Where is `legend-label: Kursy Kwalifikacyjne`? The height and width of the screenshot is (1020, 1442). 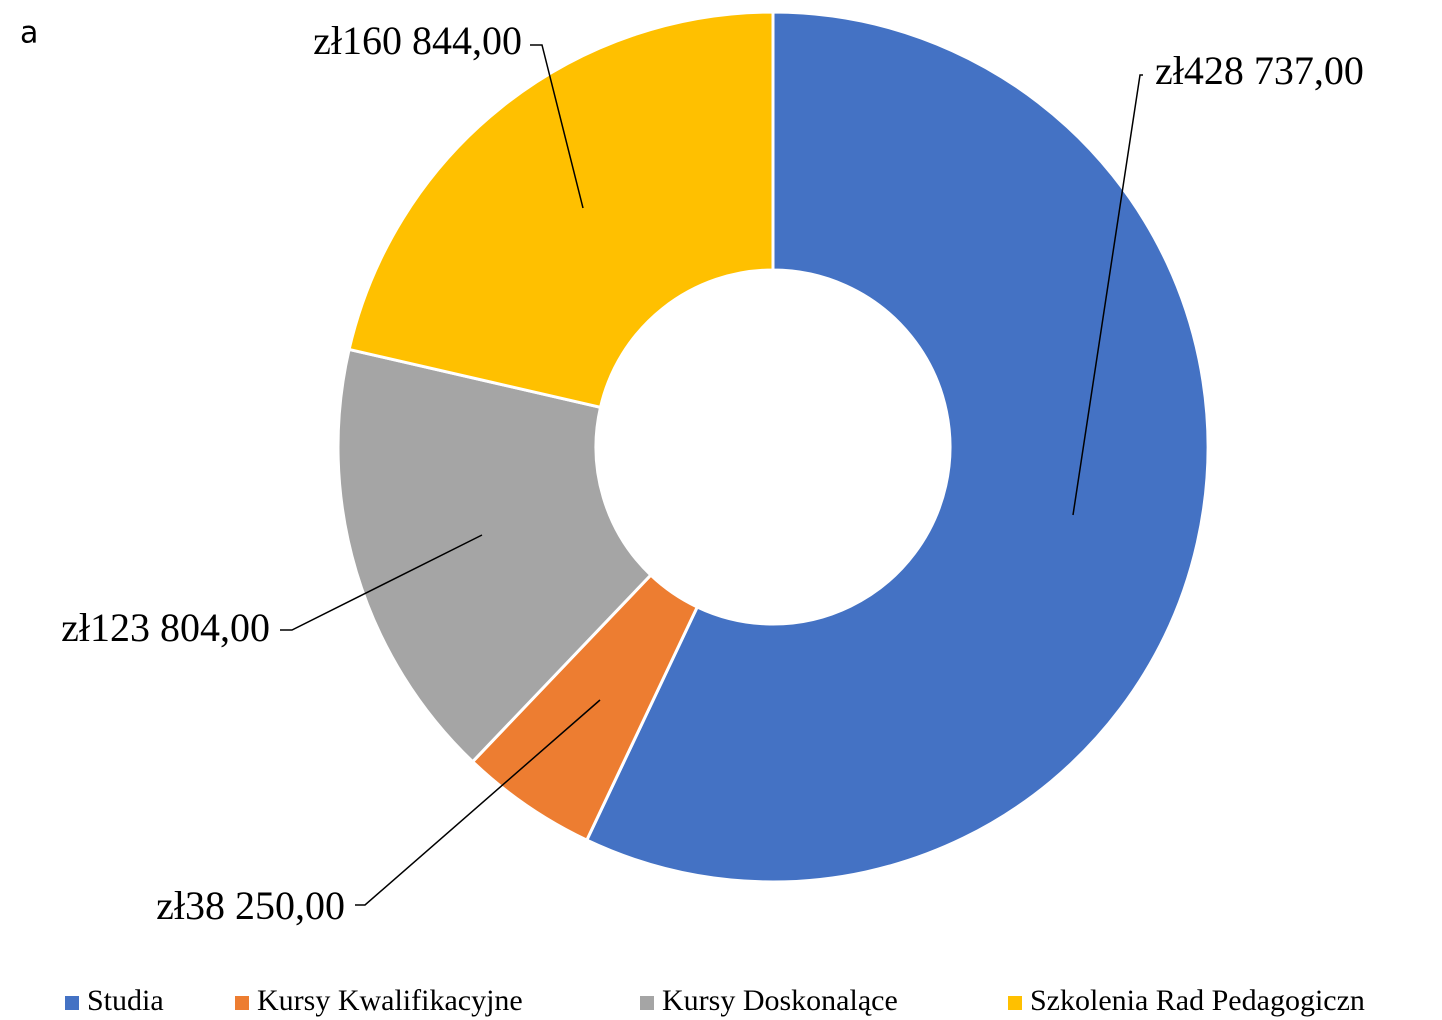
legend-label: Kursy Kwalifikacyjne is located at coordinates (390, 1000).